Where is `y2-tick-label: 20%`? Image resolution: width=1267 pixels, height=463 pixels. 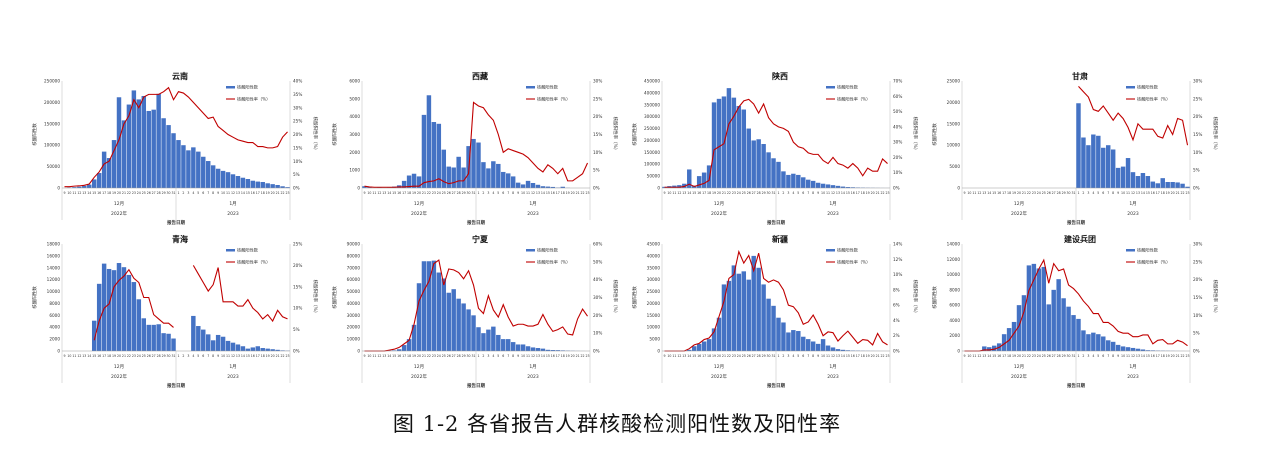
y2-tick-label: 20% is located at coordinates (597, 315).